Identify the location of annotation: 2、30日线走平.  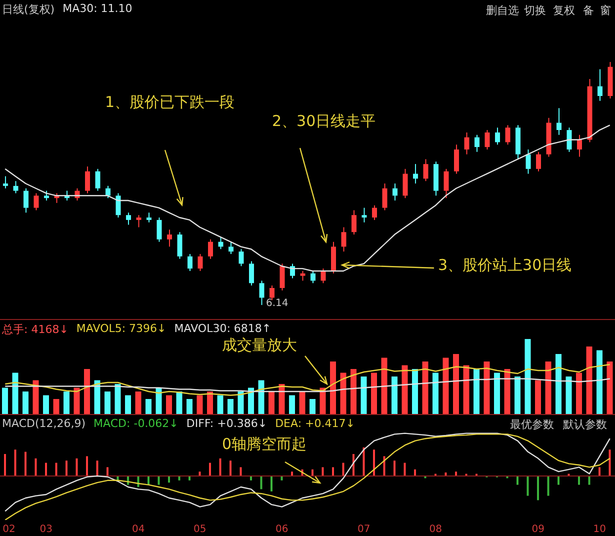
(324, 121).